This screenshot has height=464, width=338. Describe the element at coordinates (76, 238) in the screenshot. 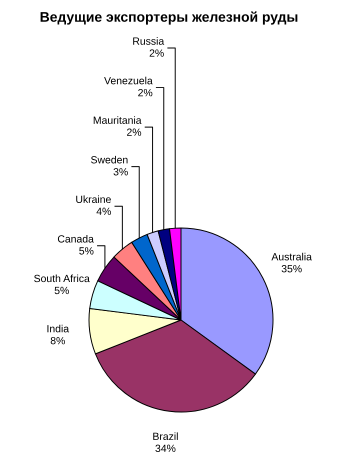

I see `slice-label: Canada` at that location.